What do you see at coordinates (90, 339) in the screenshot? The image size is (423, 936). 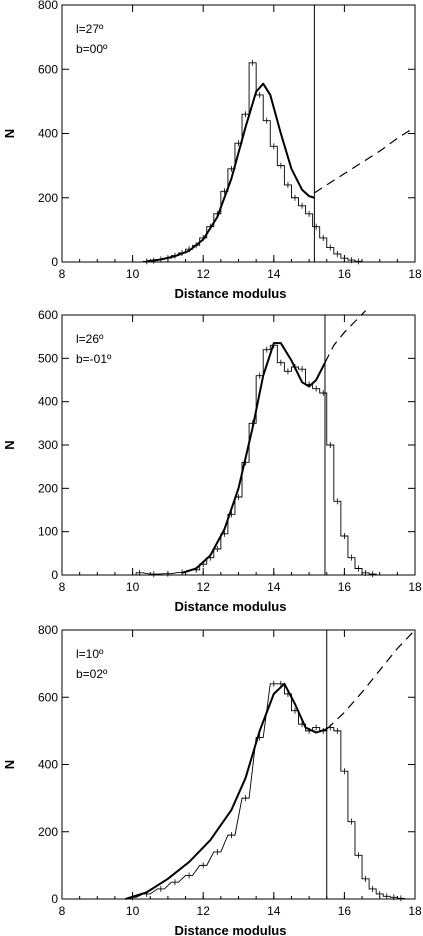 I see `annotation-label: l=26º` at bounding box center [90, 339].